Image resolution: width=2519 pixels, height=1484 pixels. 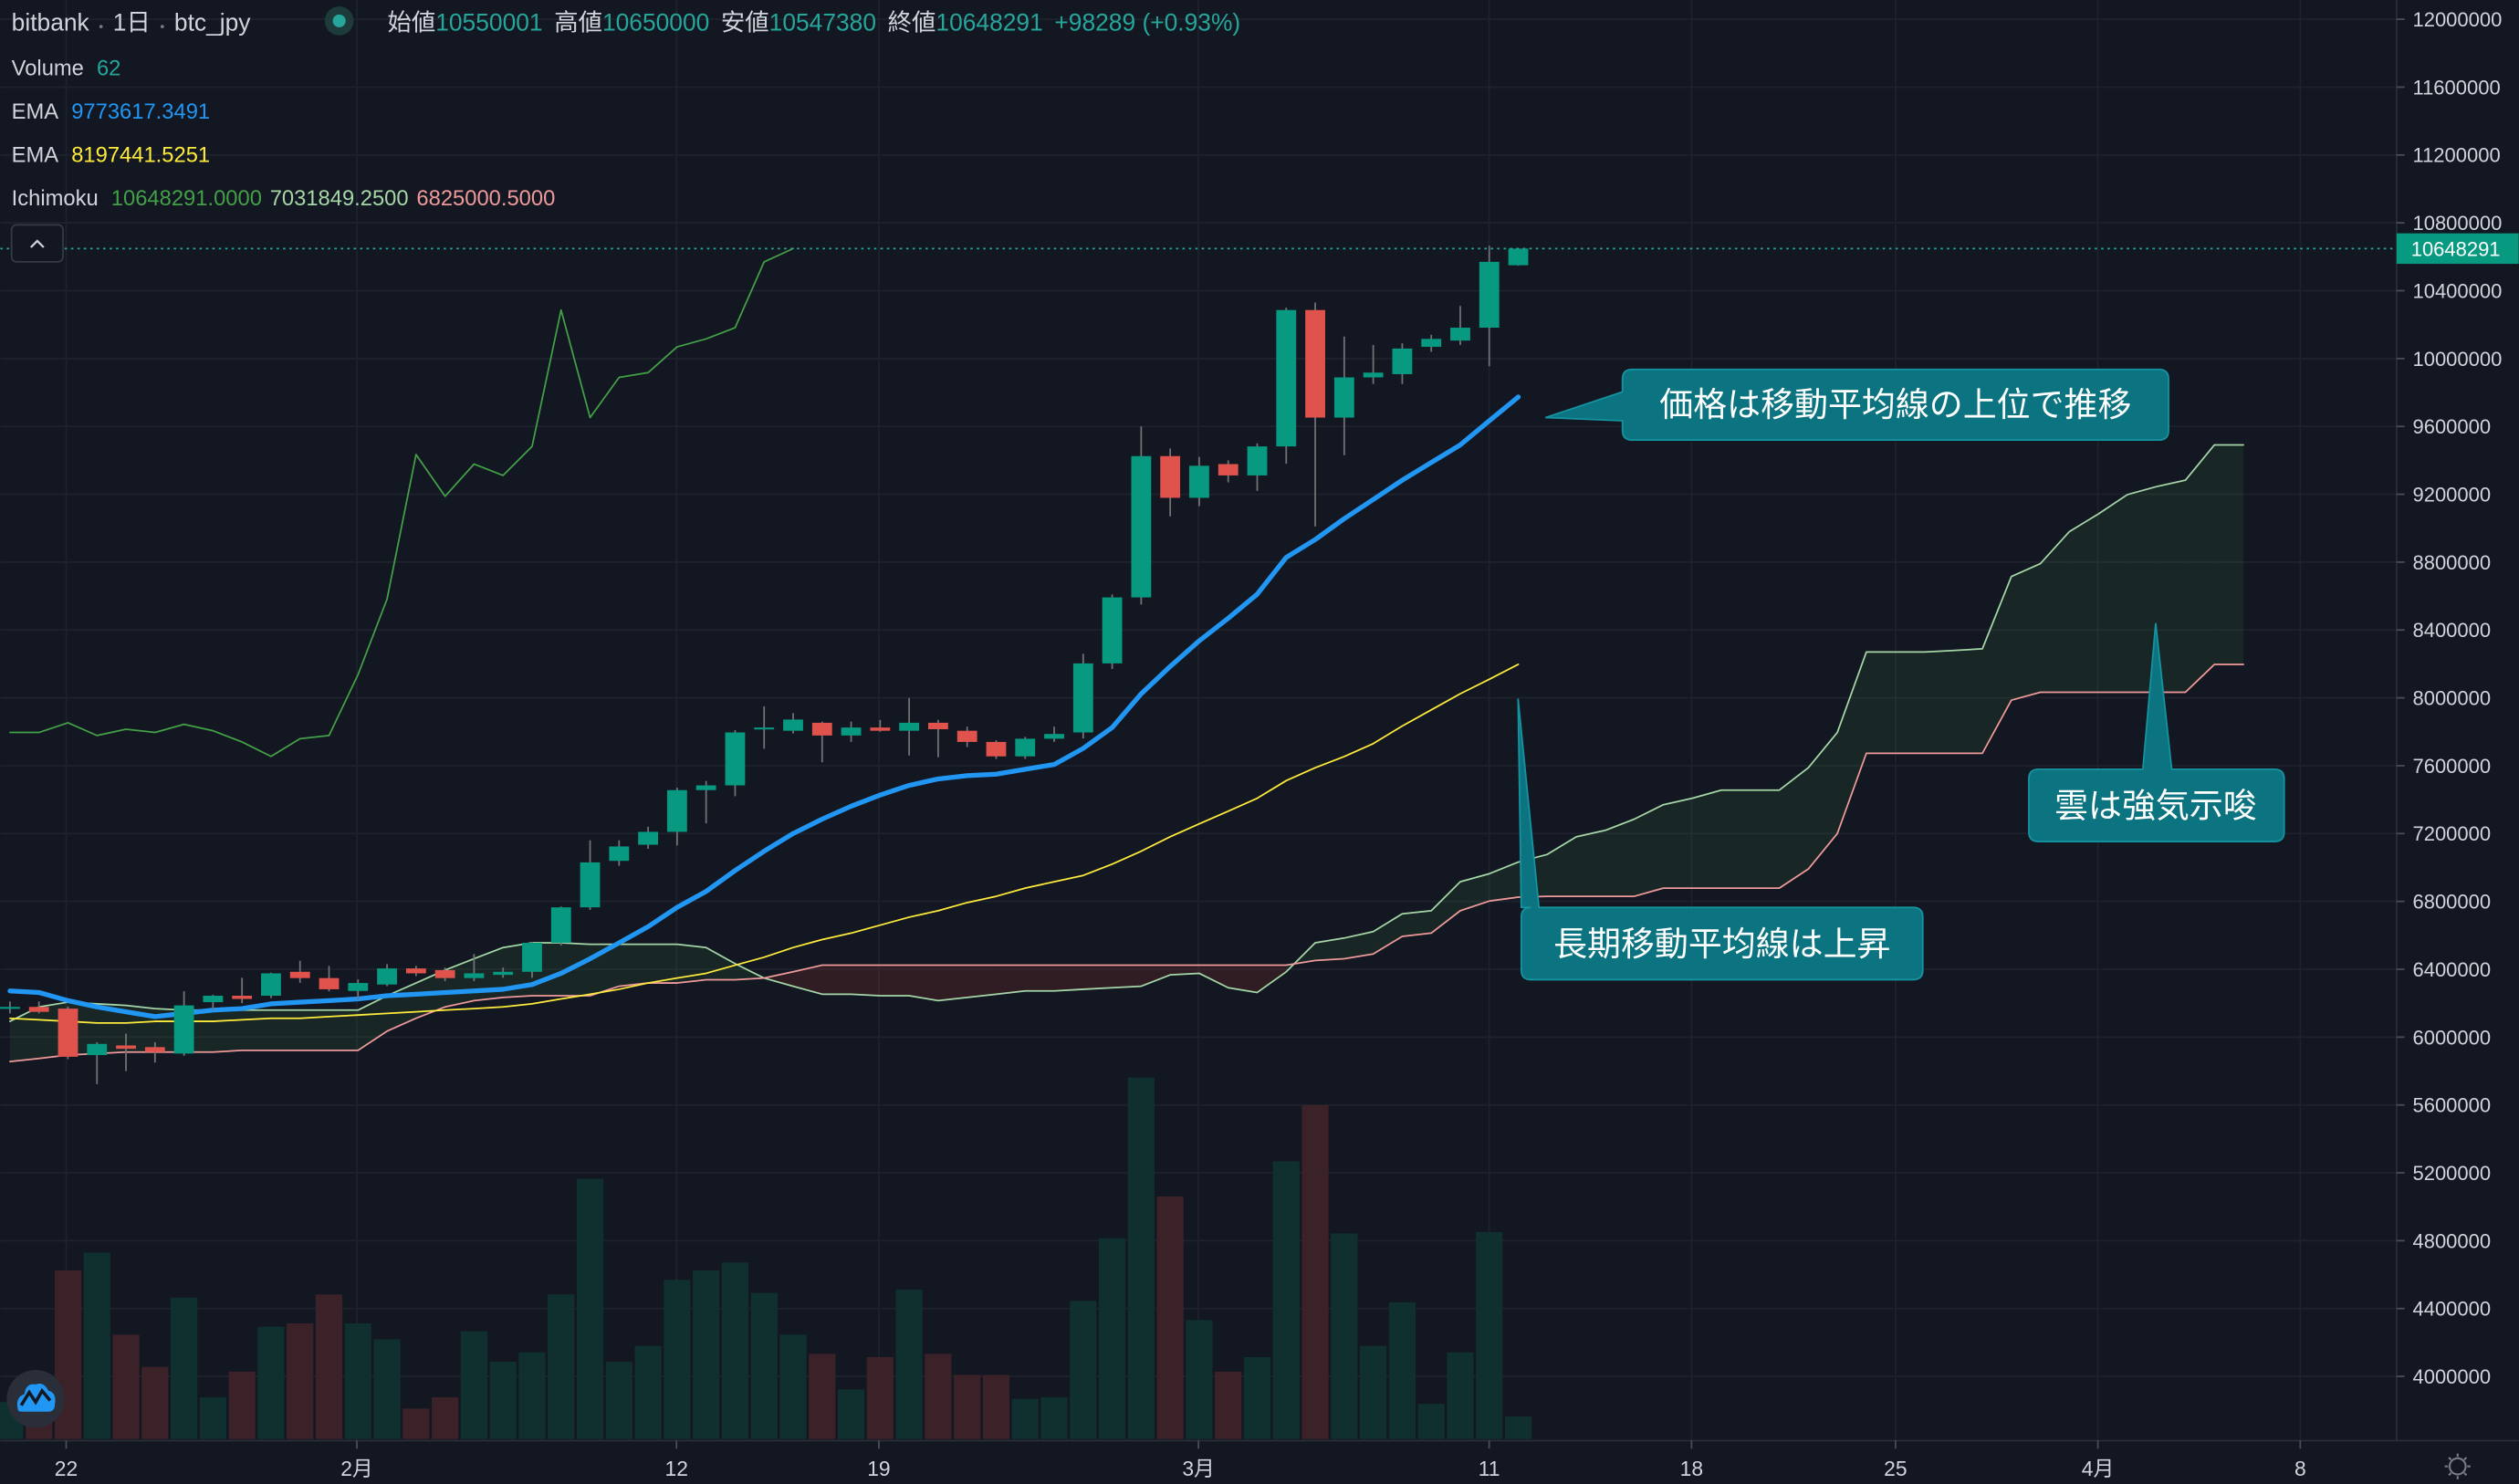 What do you see at coordinates (140, 155) in the screenshot?
I see `legend-value: 8197441.5251` at bounding box center [140, 155].